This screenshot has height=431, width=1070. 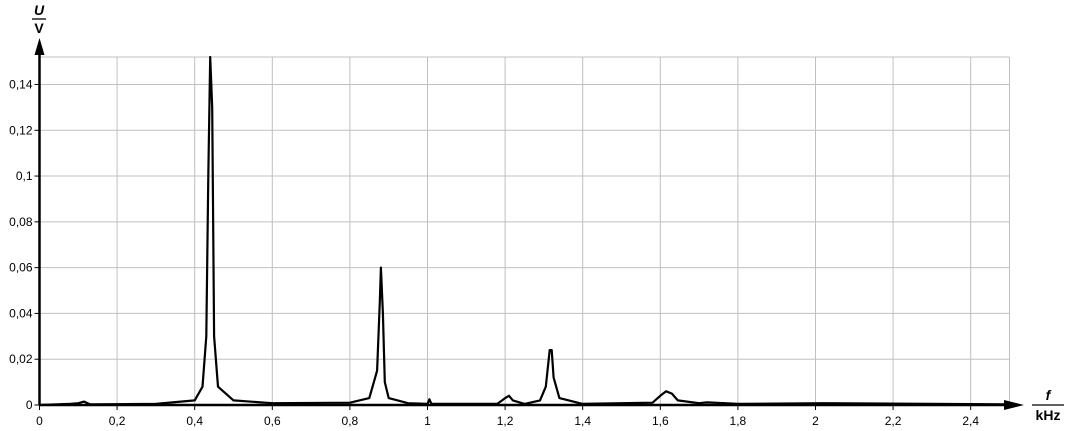 What do you see at coordinates (815, 421) in the screenshot?
I see `x-tick-label: 2` at bounding box center [815, 421].